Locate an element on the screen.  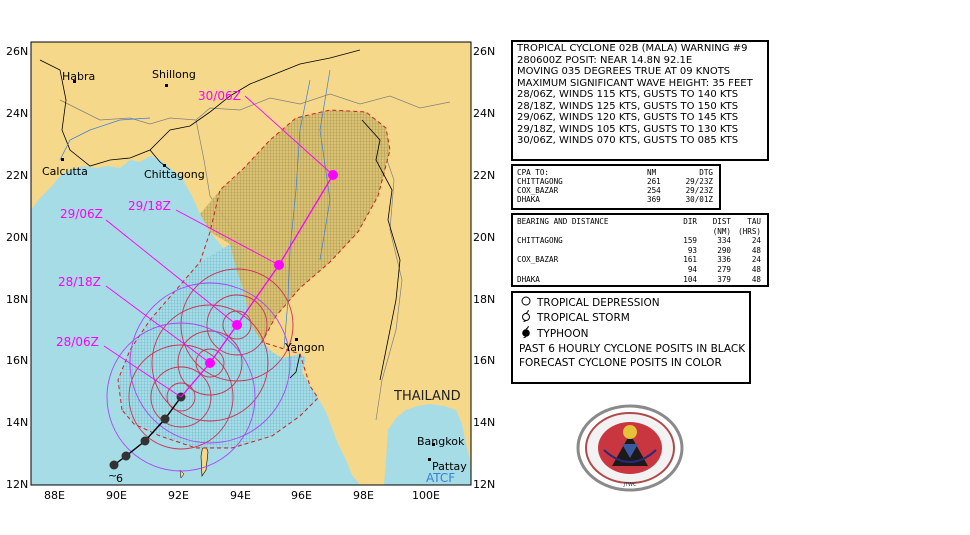
lat-label-14n-right: 14N is located at coordinates (484, 422).